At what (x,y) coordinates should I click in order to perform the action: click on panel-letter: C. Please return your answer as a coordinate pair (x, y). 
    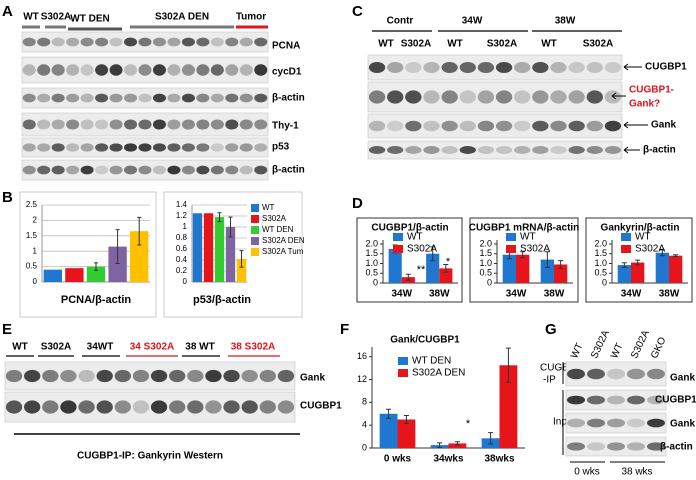
    Looking at the image, I should click on (357, 11).